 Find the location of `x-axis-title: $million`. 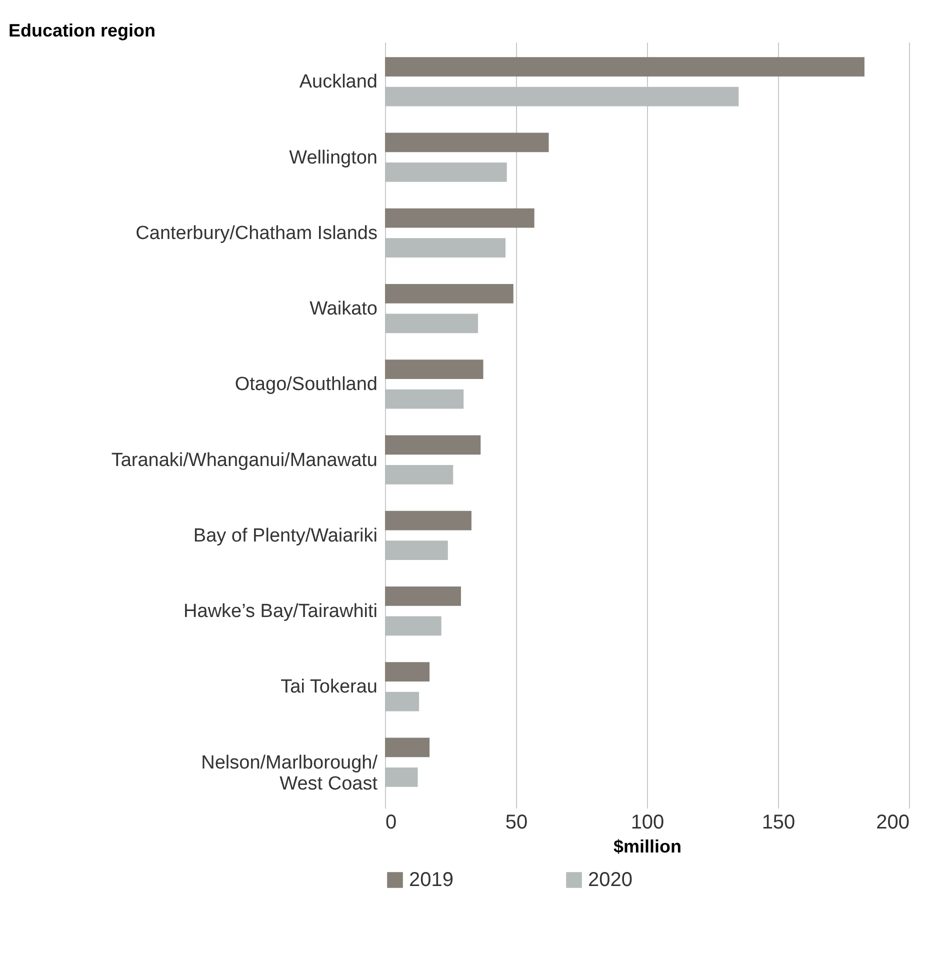

x-axis-title: $million is located at coordinates (647, 846).